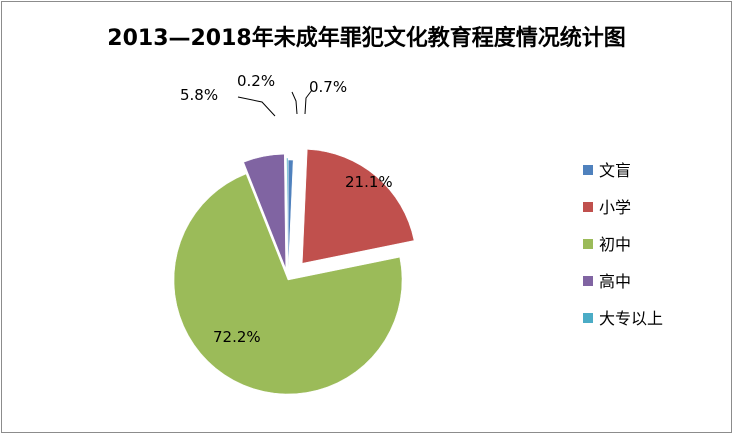 The height and width of the screenshot is (434, 733). What do you see at coordinates (366, 38) in the screenshot?
I see `chart-title: 2013—2018年未成年罪犯文化教育程度情况统计图` at bounding box center [366, 38].